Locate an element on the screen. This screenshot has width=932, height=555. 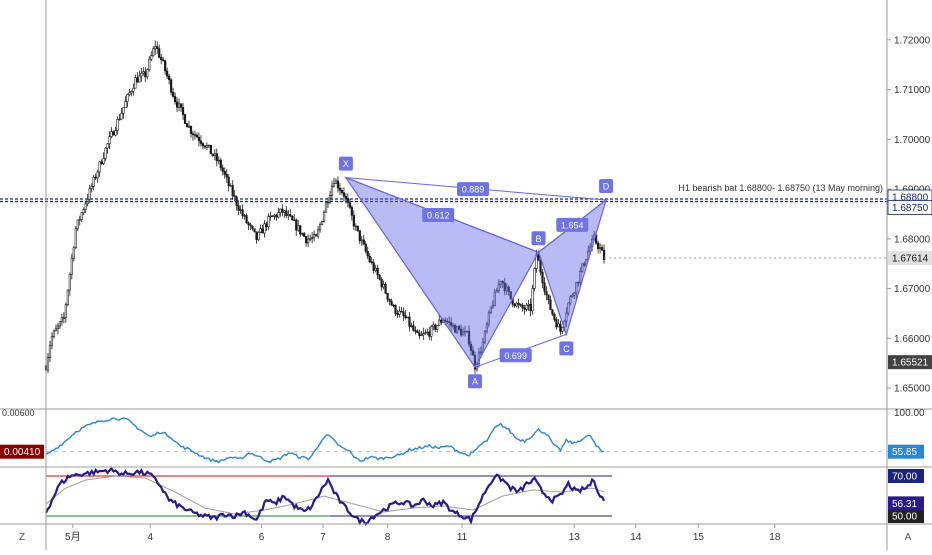
bat-pattern: X A B C D 0.889 0.612 0.699 1.654 is located at coordinates (476, 272).